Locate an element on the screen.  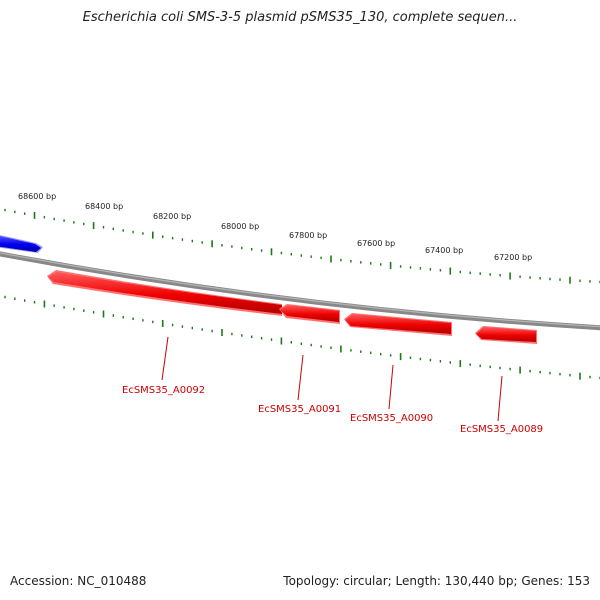
outer-tick-ring is located at coordinates (302, 246).